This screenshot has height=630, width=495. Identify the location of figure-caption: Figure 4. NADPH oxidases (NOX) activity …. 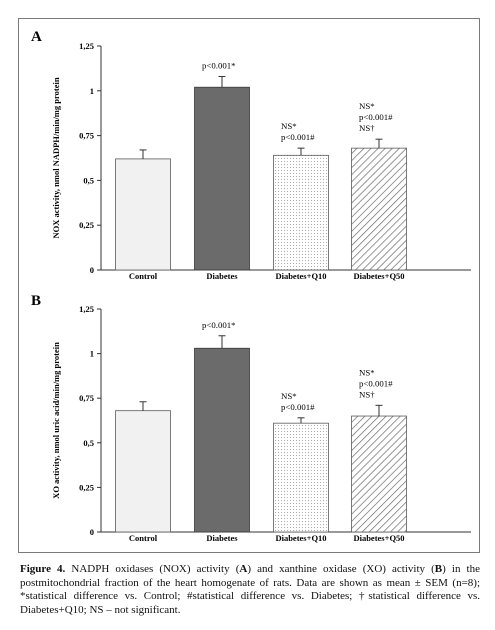
(250, 590).